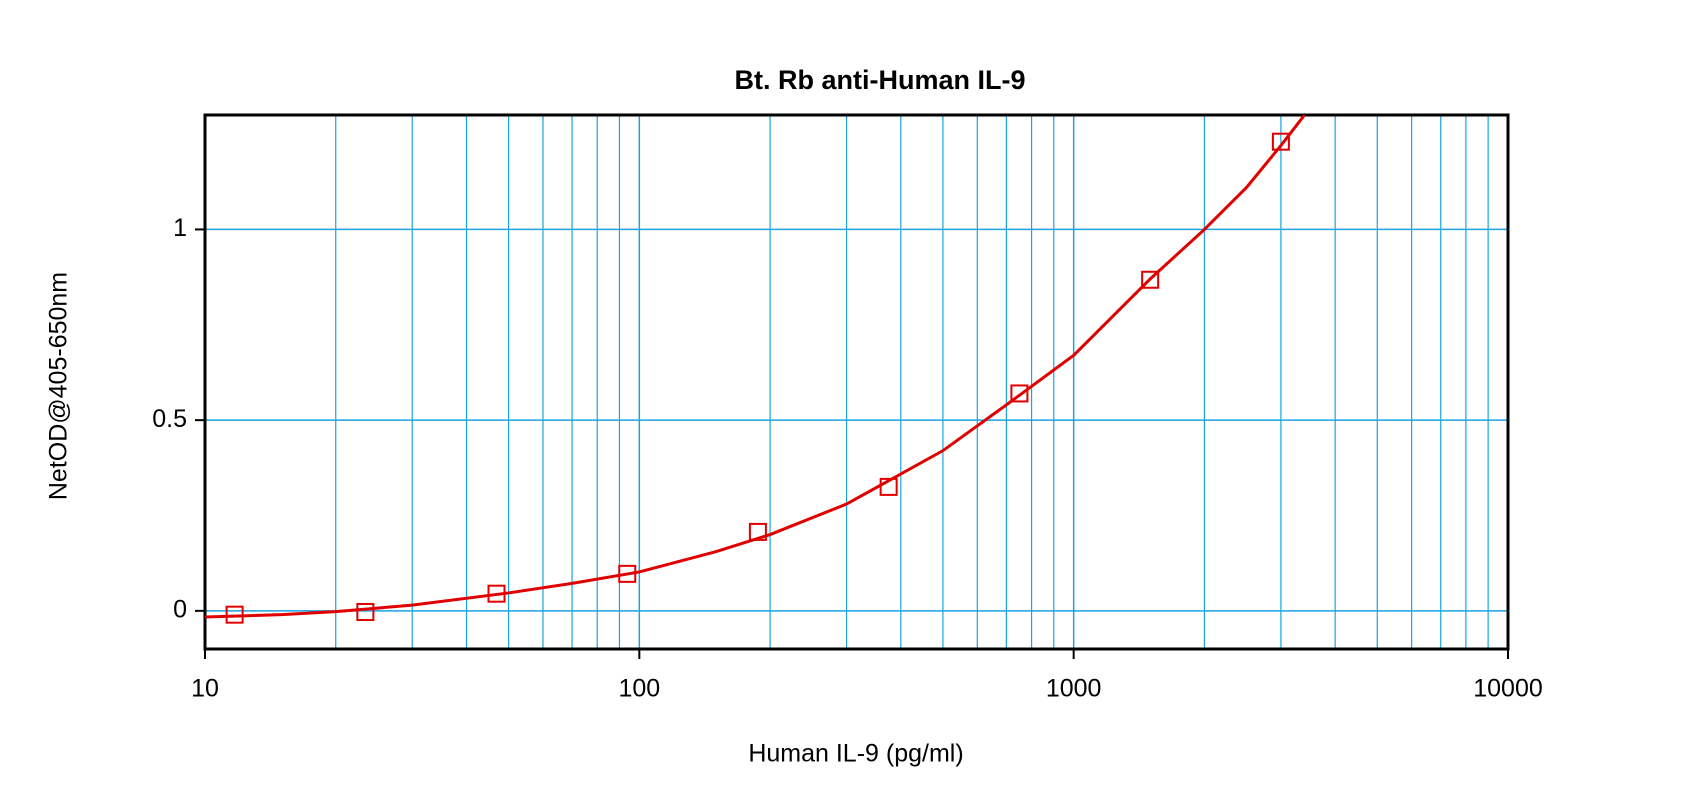 The height and width of the screenshot is (797, 1700). I want to click on y-tick-label: 0, so click(180, 609).